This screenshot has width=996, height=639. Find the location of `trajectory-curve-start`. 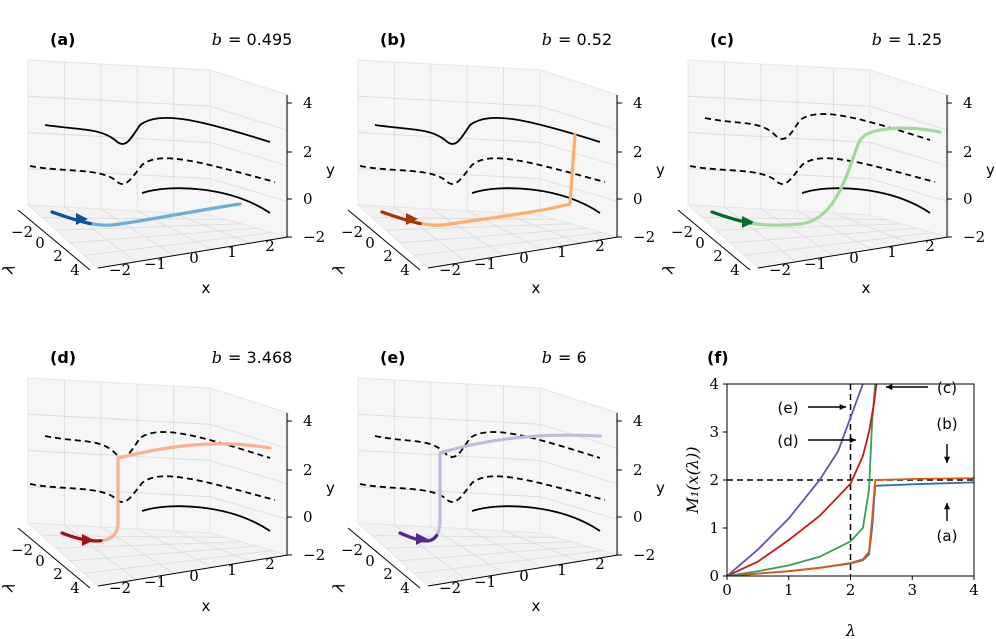

trajectory-curve-start is located at coordinates (500, 488).